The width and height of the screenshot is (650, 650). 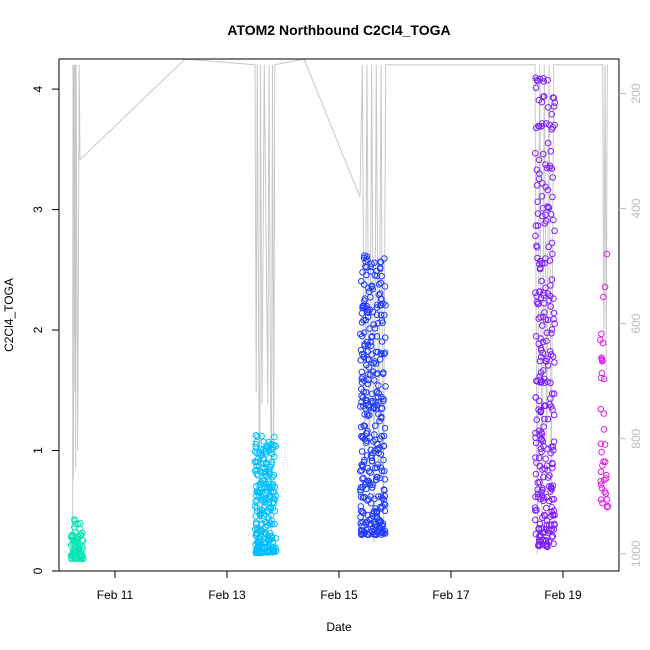 I want to click on y-tick-label: 3, so click(x=38, y=209).